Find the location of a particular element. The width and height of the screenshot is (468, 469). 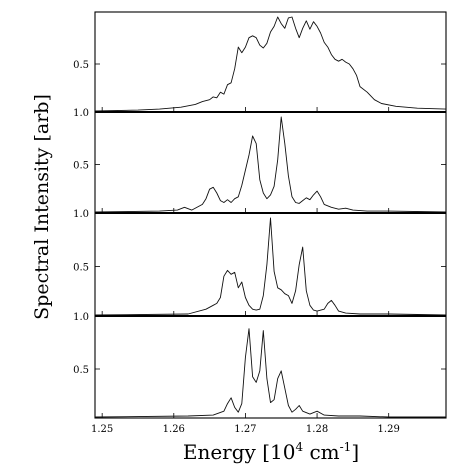

x-axis-label-close: ] is located at coordinates (355, 452).